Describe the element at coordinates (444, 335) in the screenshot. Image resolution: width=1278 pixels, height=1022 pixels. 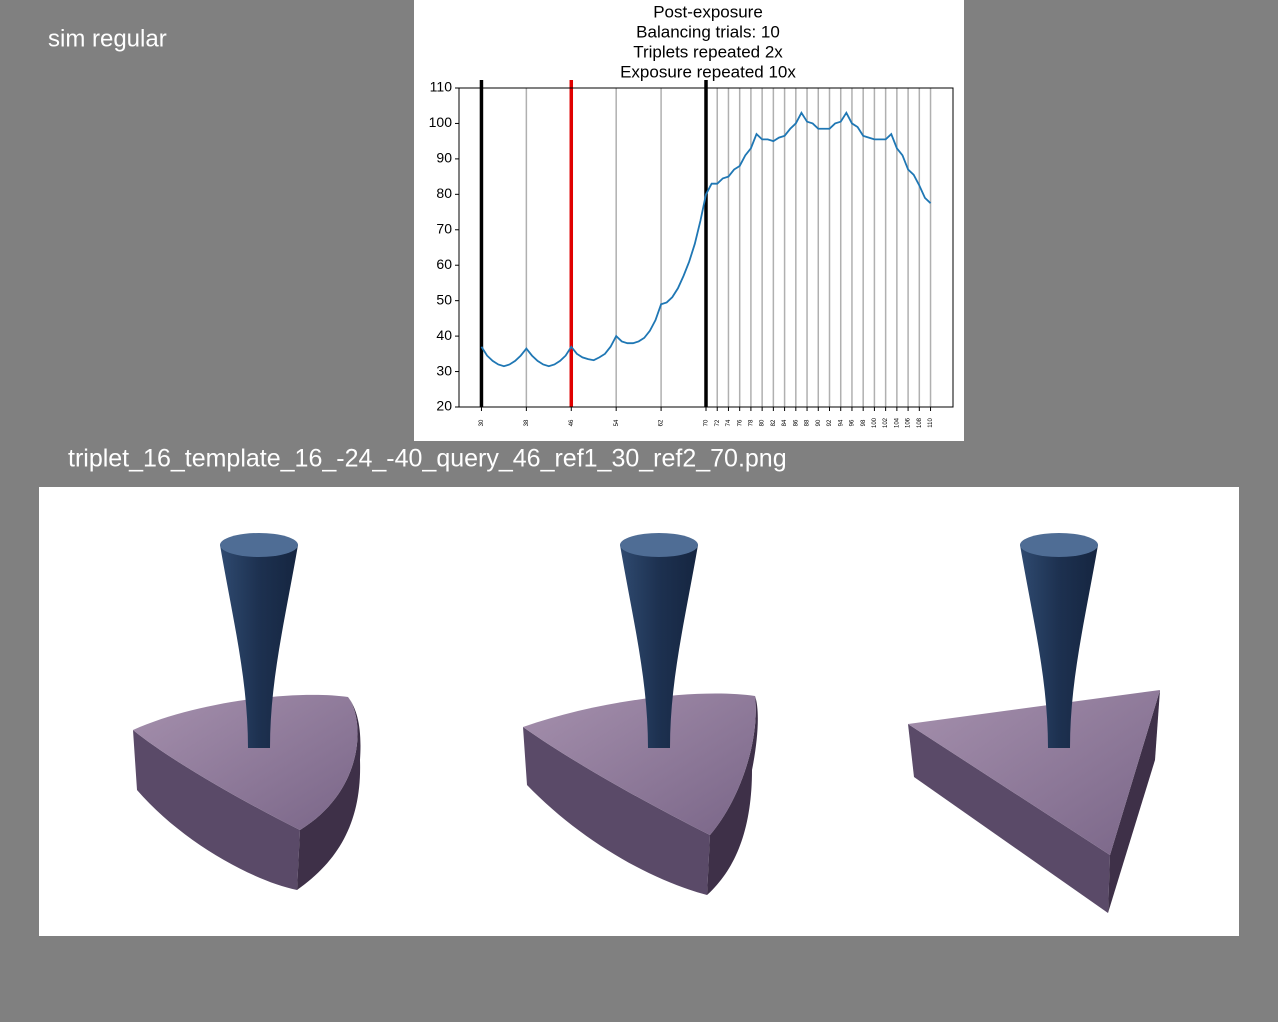
I see `y-tick-label: 40` at that location.